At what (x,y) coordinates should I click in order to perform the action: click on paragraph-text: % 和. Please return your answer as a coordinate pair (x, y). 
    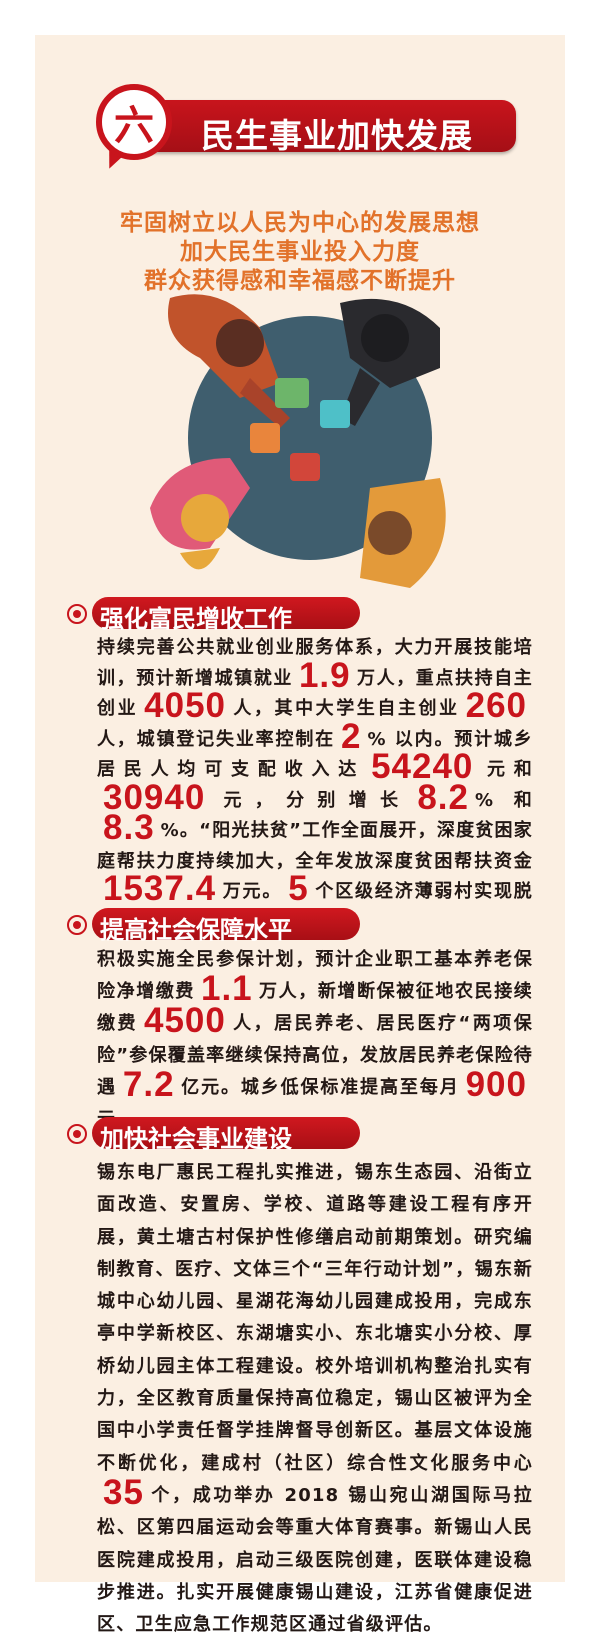
    Looking at the image, I should click on (503, 800).